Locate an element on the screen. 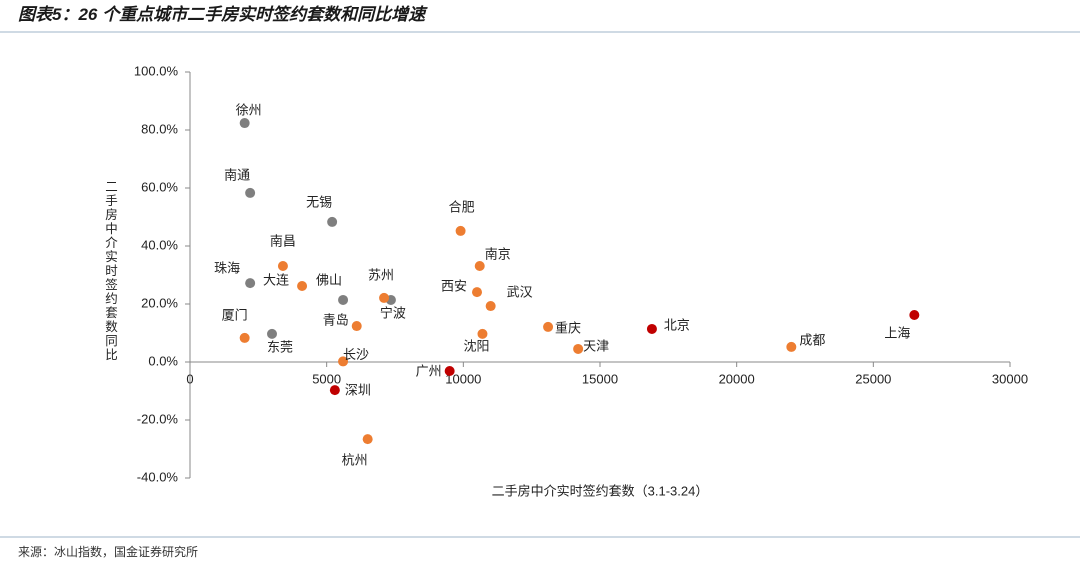  point-label: 南京 is located at coordinates (498, 253).